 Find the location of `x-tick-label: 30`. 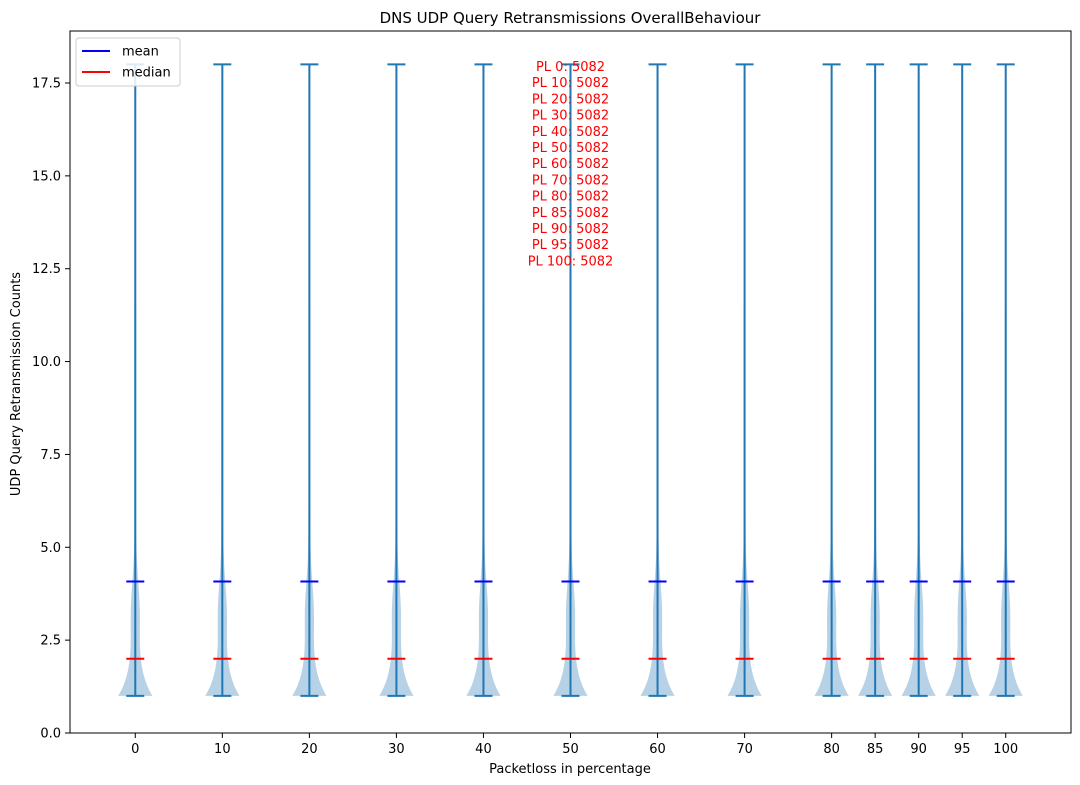

x-tick-label: 30 is located at coordinates (396, 749).